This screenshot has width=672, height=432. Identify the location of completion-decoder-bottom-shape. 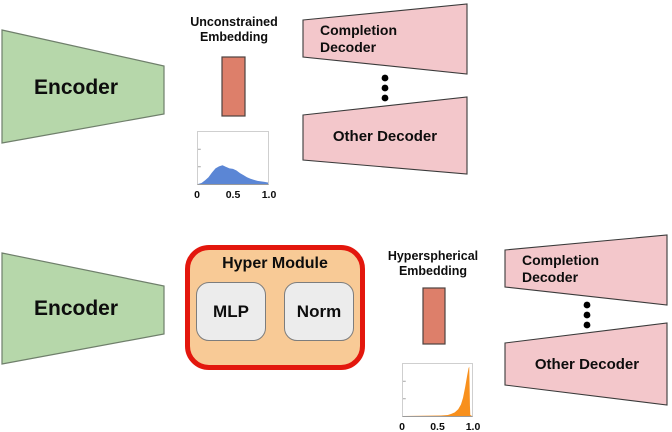
(586, 270).